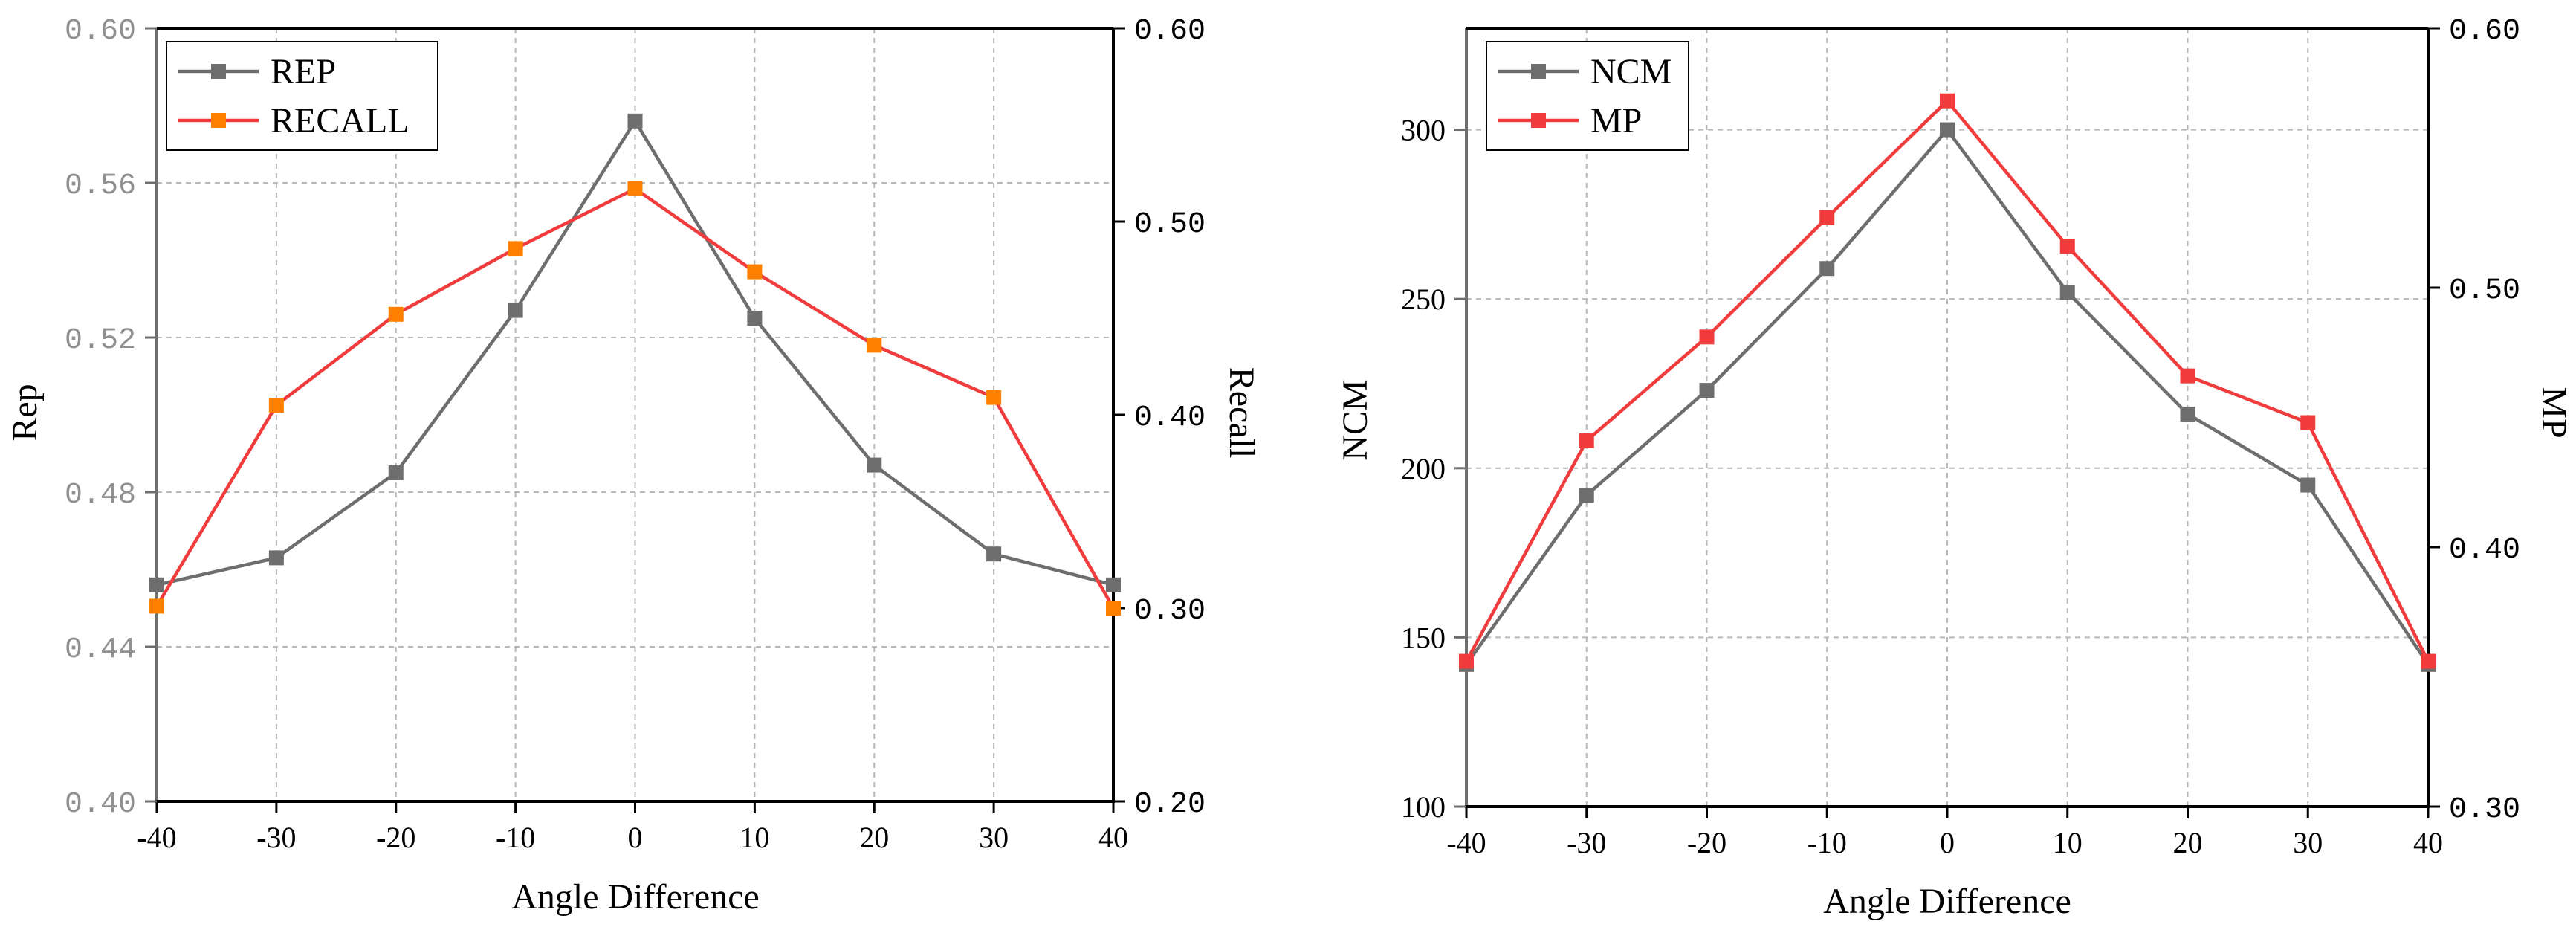  I want to click on y-tick-label-left: 300, so click(1423, 131).